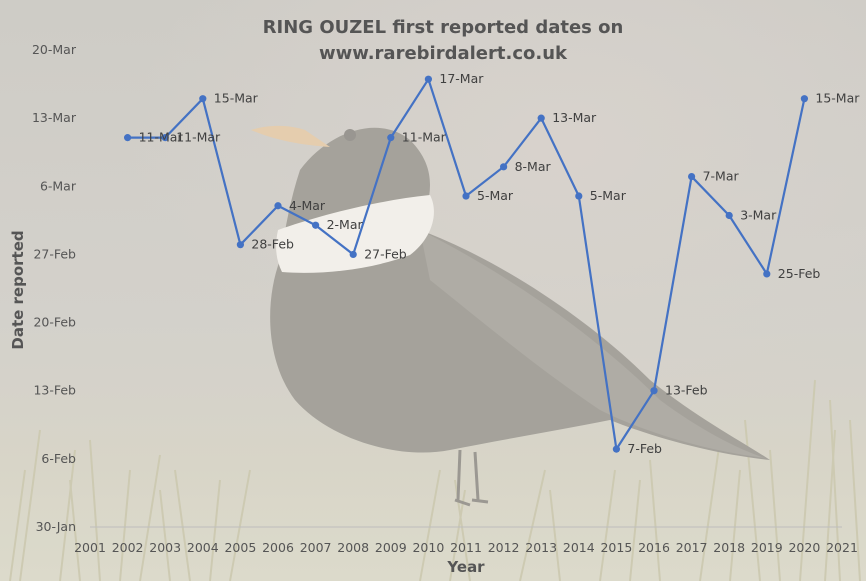 The width and height of the screenshot is (866, 581). Describe the element at coordinates (391, 547) in the screenshot. I see `x-tick-label: 2009` at that location.